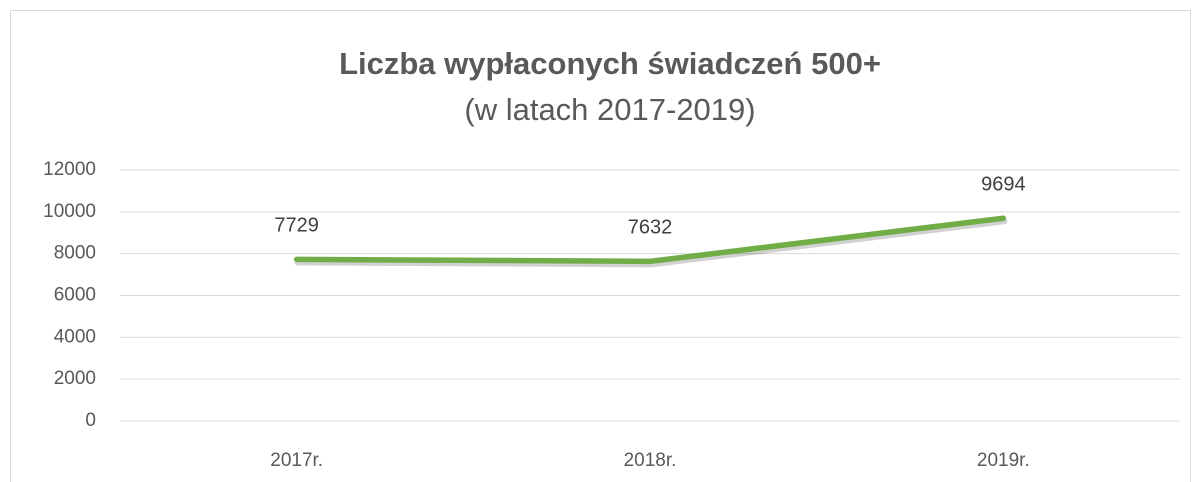 This screenshot has height=482, width=1203. What do you see at coordinates (651, 243) in the screenshot?
I see `line-shadow` at bounding box center [651, 243].